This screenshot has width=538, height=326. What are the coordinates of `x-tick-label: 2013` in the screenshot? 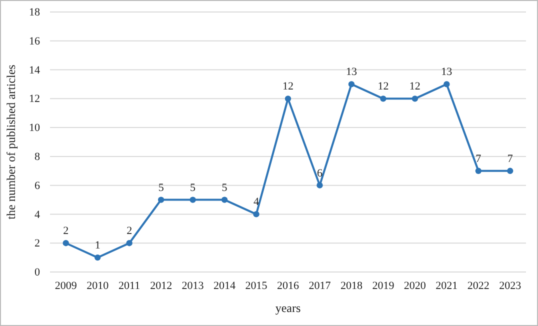 It's located at (193, 286).